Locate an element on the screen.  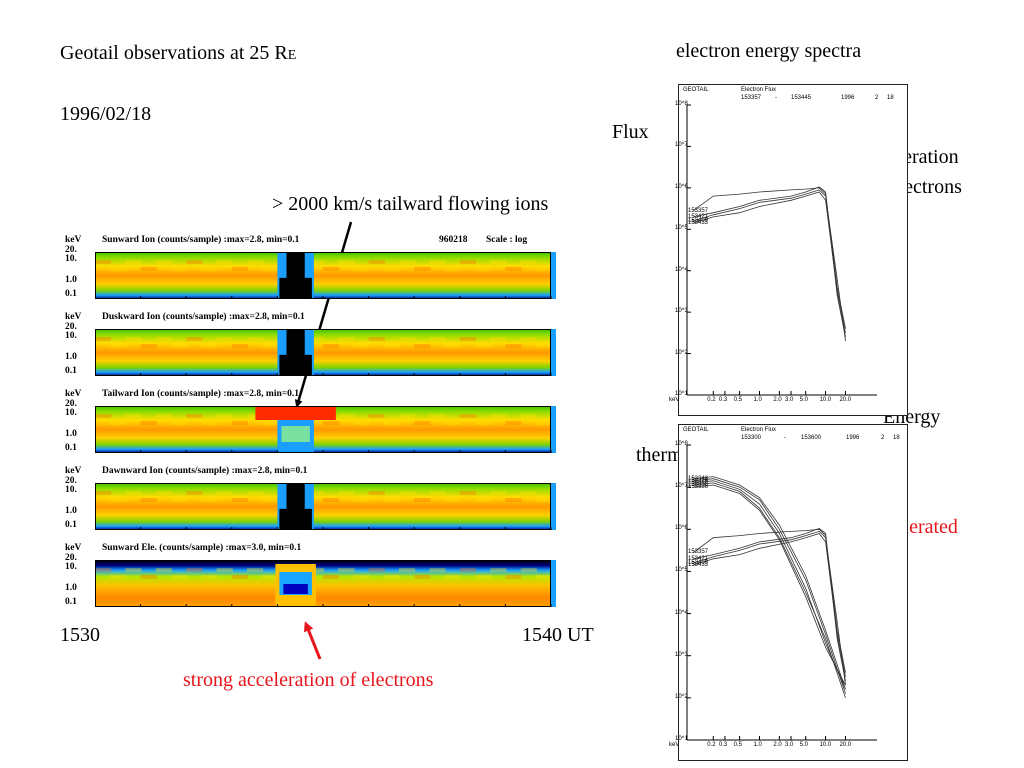
colorbar-stub is located at coordinates (553, 583).